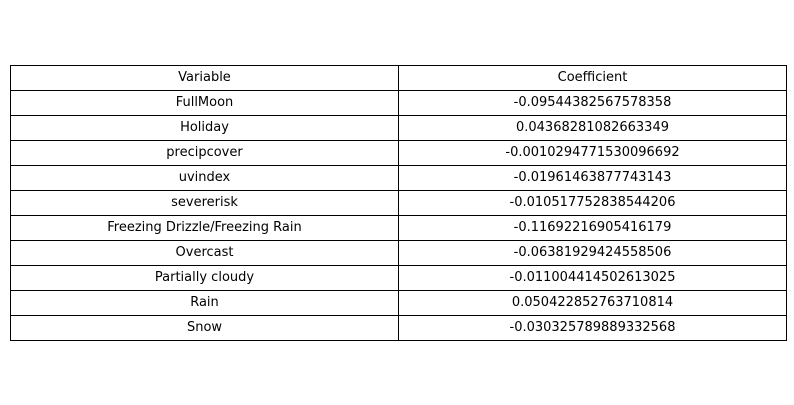 The height and width of the screenshot is (405, 794). Describe the element at coordinates (592, 203) in the screenshot. I see `coefficient-cell: -0.010517752838544206` at that location.